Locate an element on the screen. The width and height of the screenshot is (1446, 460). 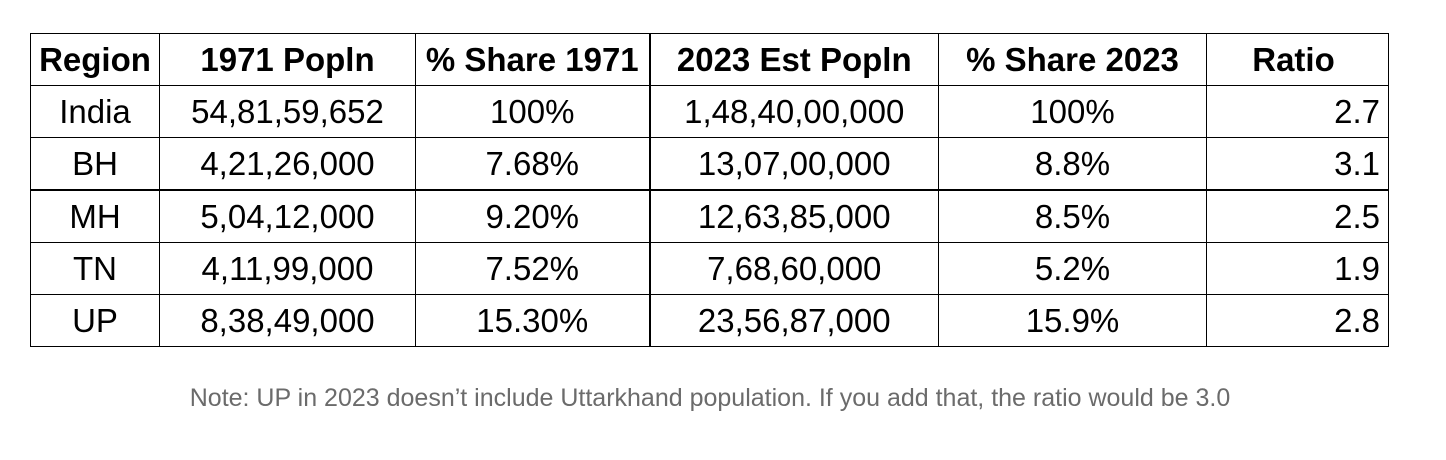
cell-1971-popln: 8,38,49,000 is located at coordinates (287, 320).